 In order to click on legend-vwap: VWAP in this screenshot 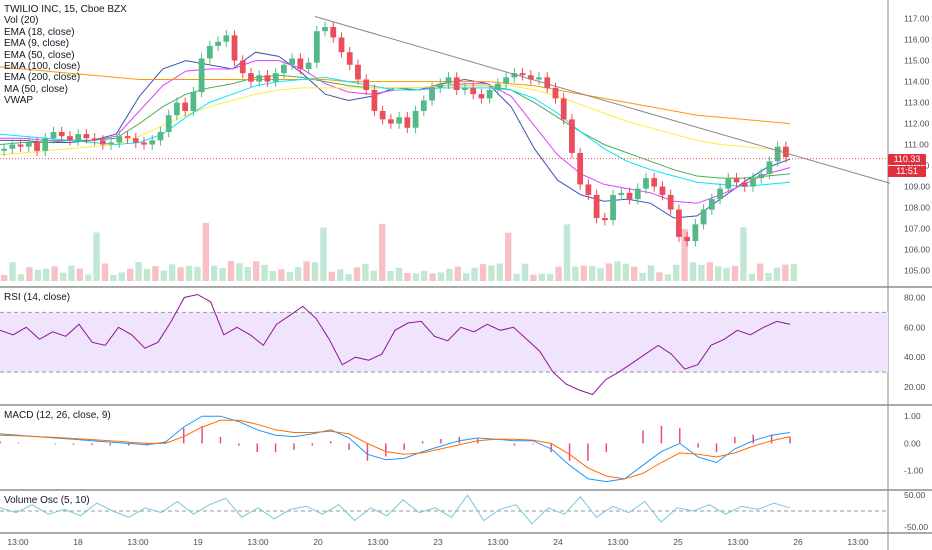, I will do `click(19, 101)`.